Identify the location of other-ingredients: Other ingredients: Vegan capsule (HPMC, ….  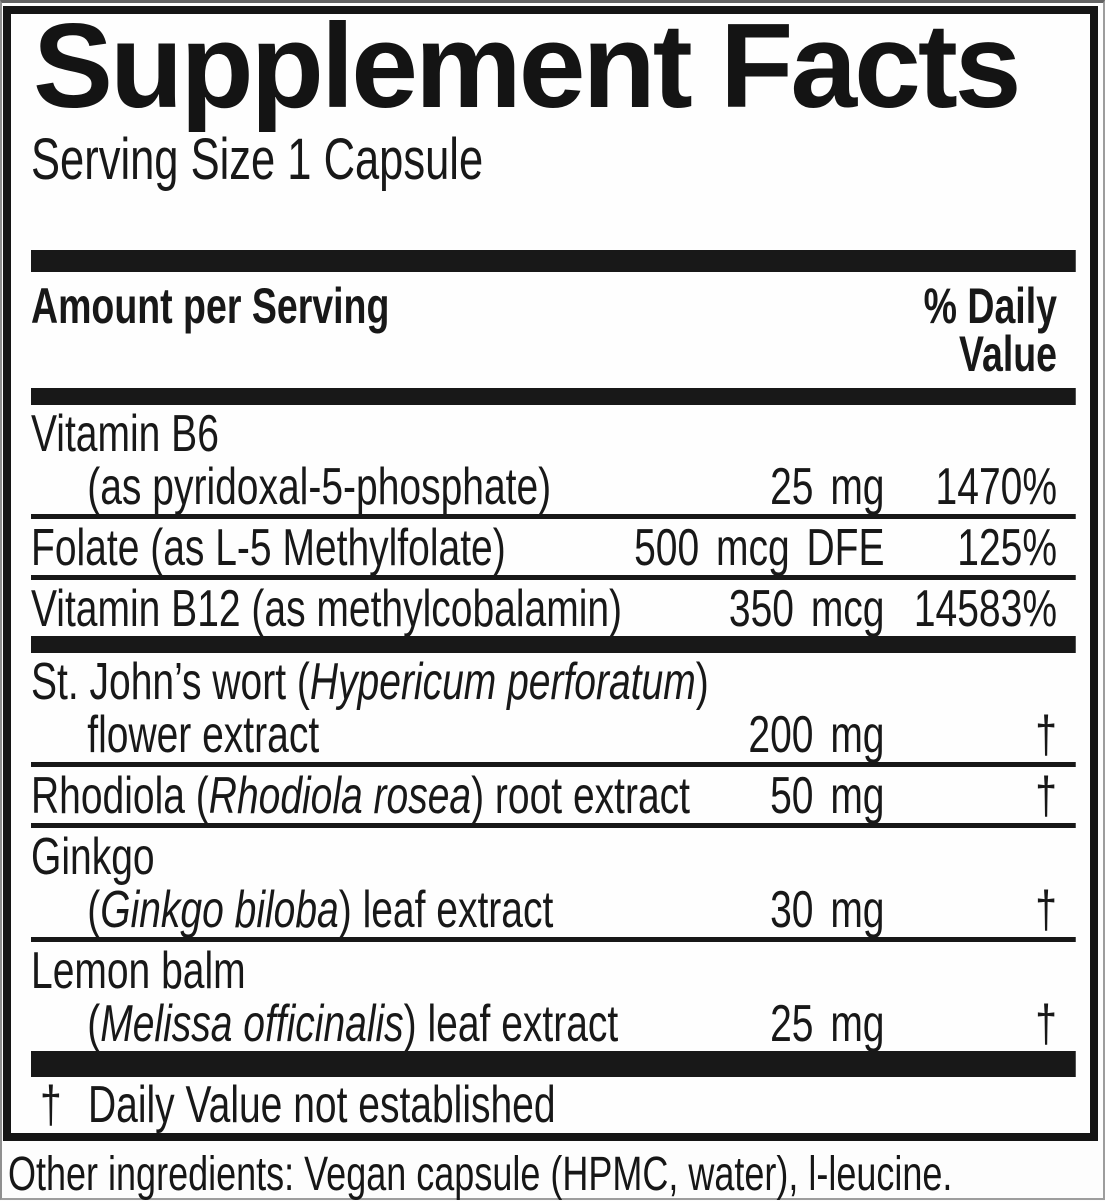
(480, 1174).